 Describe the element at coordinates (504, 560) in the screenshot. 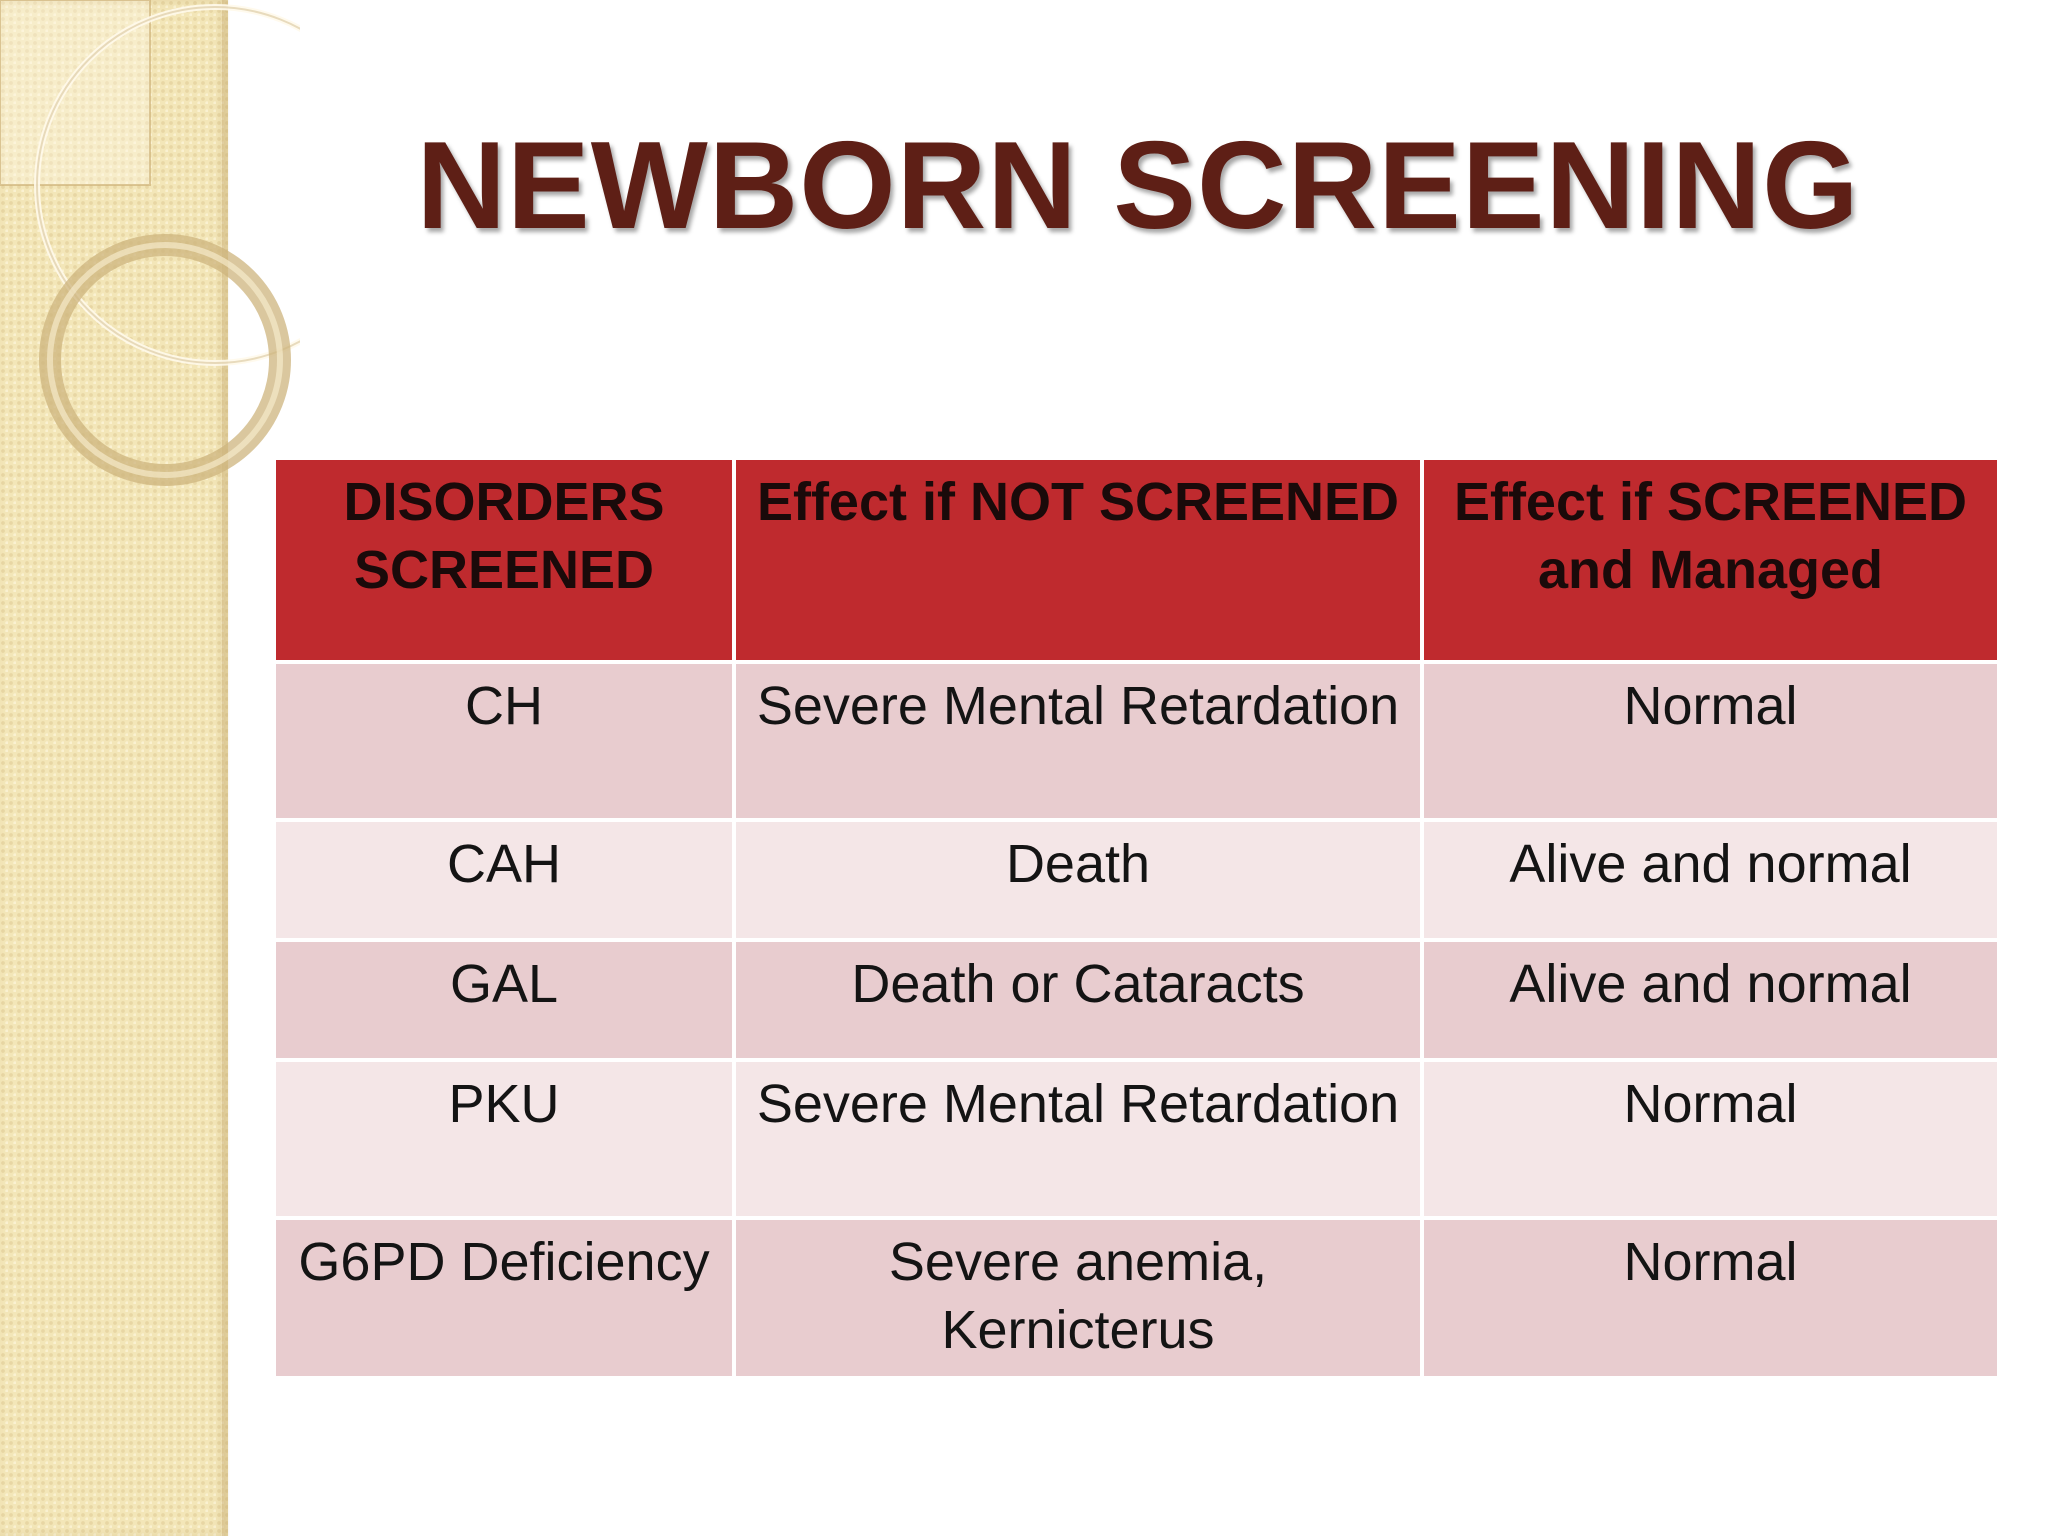

I see `header-disorders-screened: DISORDERS SCREENED` at that location.